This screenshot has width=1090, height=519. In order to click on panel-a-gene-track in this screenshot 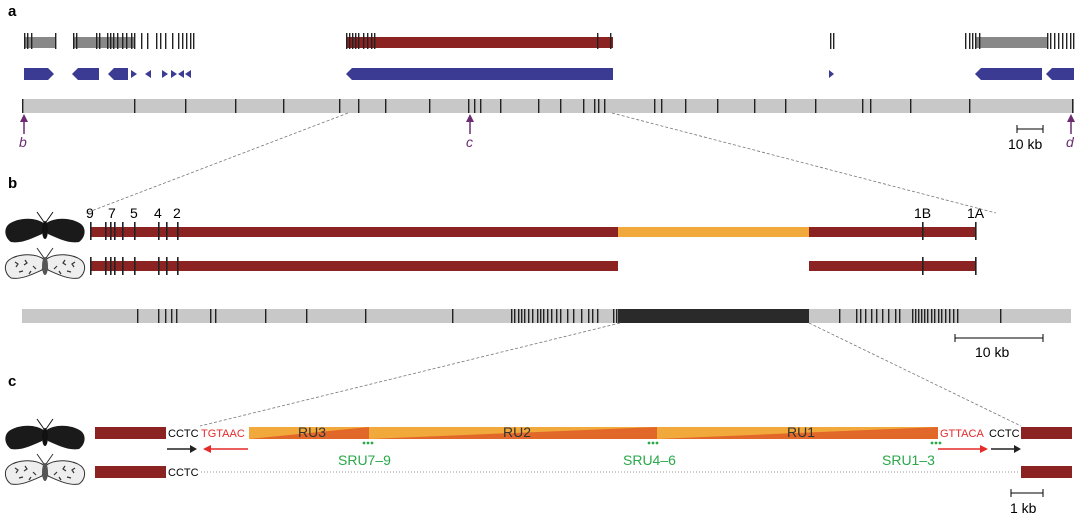, I will do `click(549, 41)`.